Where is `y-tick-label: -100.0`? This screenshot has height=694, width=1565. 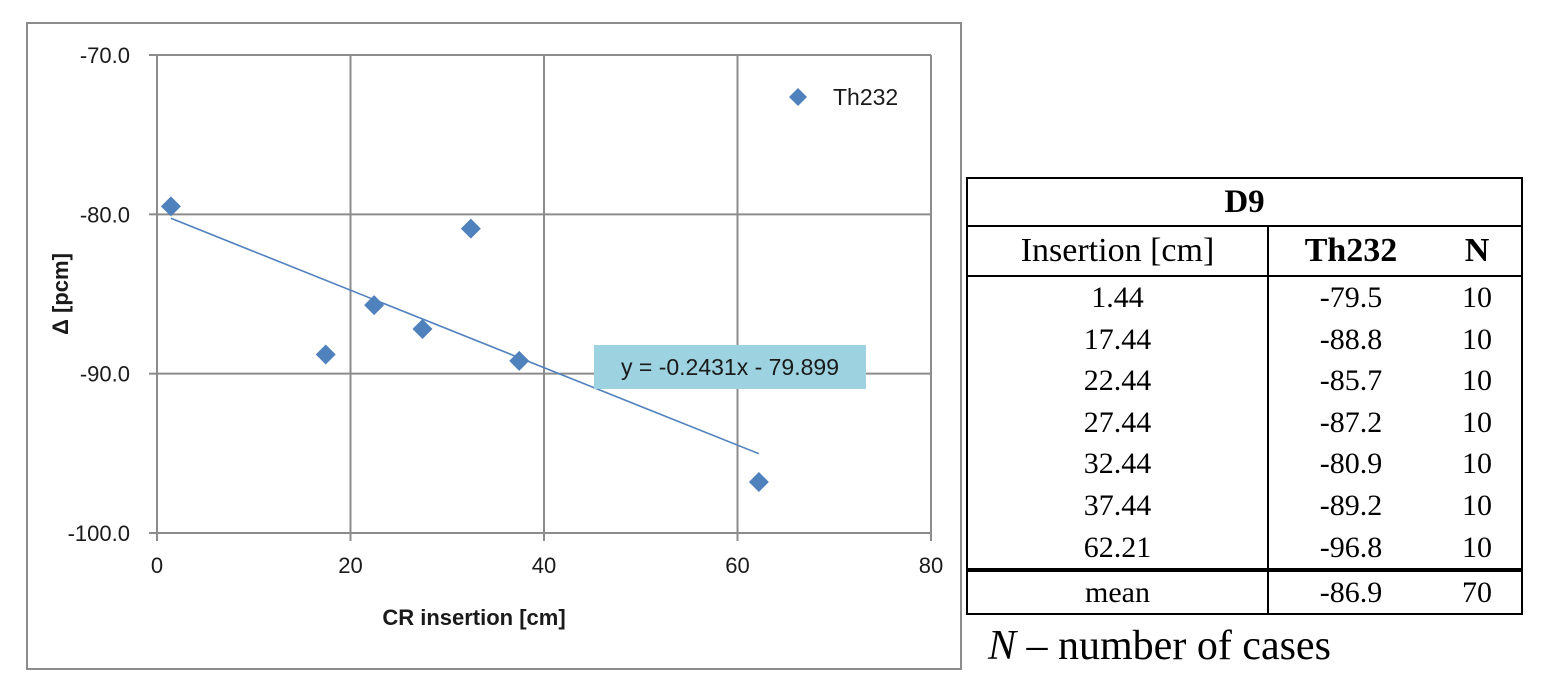
y-tick-label: -100.0 is located at coordinates (99, 533).